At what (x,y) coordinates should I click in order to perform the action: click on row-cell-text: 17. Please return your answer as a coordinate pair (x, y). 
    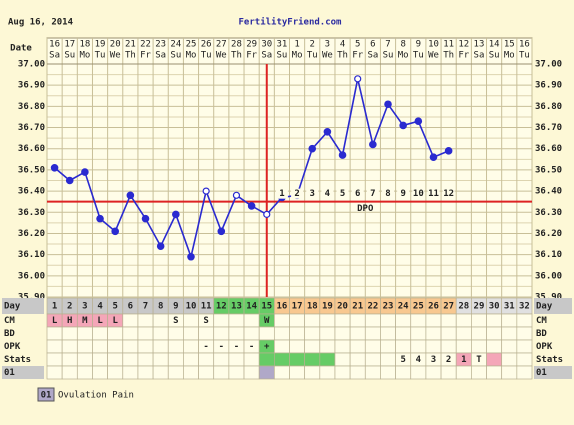
    Looking at the image, I should click on (297, 307).